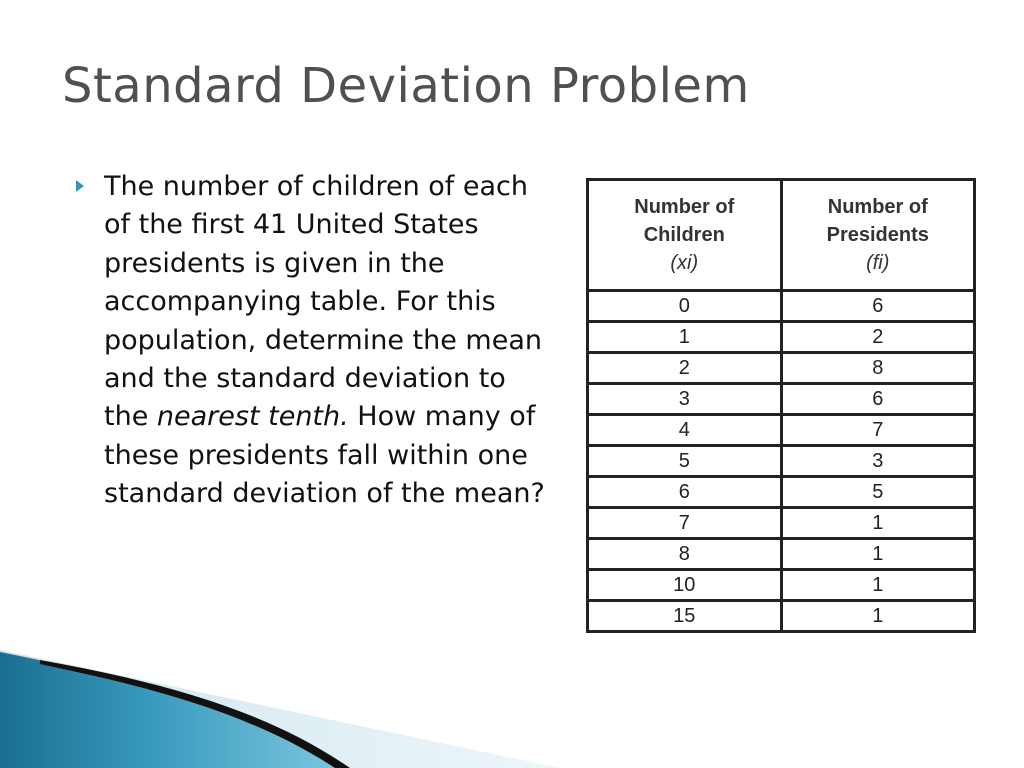 The width and height of the screenshot is (1024, 768). Describe the element at coordinates (684, 207) in the screenshot. I see `column-header-children-line1: Number of` at that location.